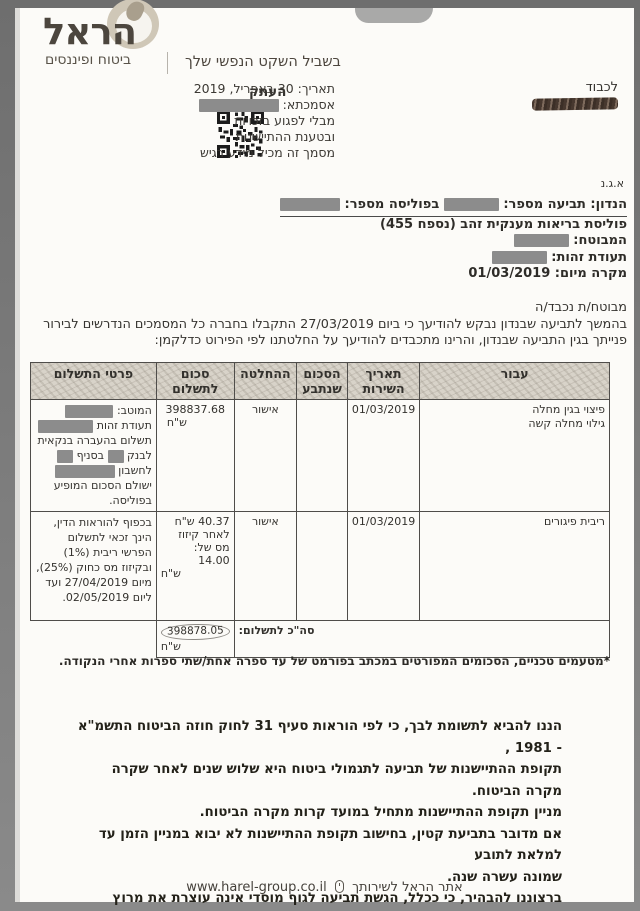  Describe the element at coordinates (94, 639) in the screenshot. I see `total-empty-cell` at that location.